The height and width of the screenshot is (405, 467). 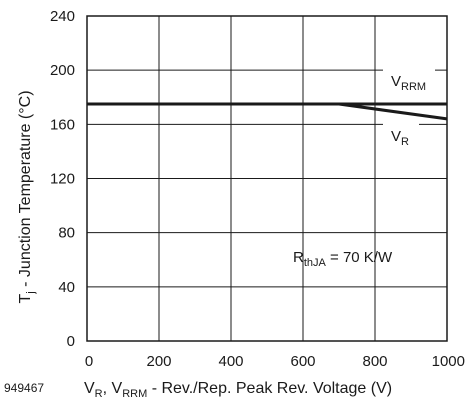 What do you see at coordinates (89, 361) in the screenshot?
I see `x-tick-label: 0` at bounding box center [89, 361].